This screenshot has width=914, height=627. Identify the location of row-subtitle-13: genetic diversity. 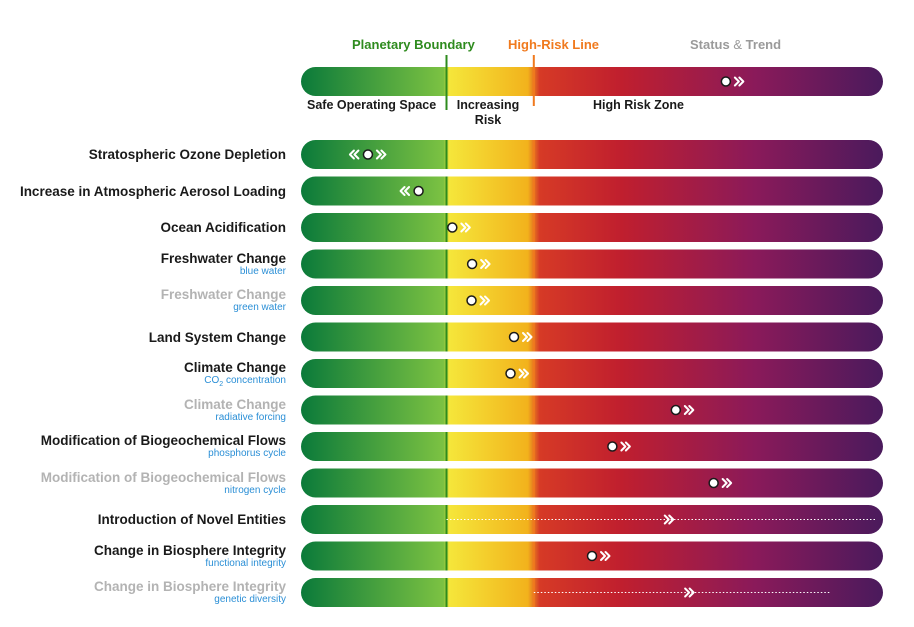
(250, 599).